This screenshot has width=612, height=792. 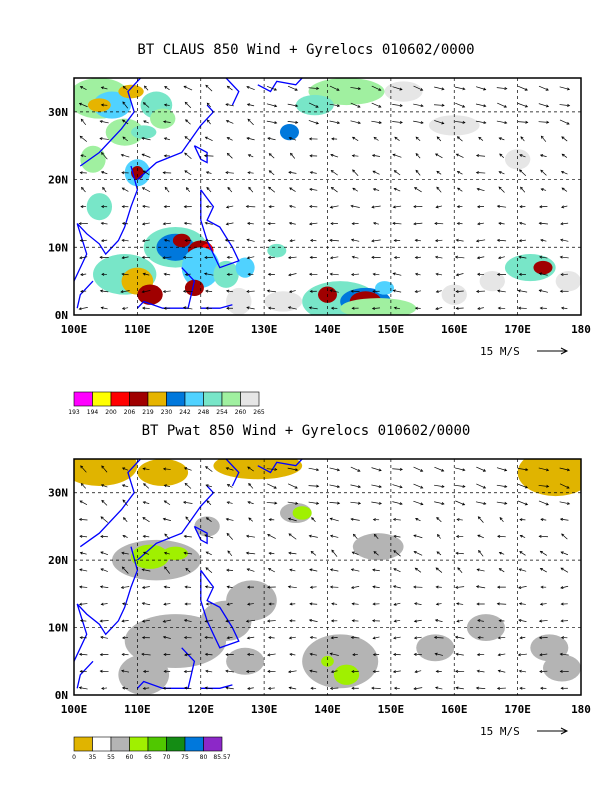 I want to click on colorbar-label: 206, so click(x=130, y=412).